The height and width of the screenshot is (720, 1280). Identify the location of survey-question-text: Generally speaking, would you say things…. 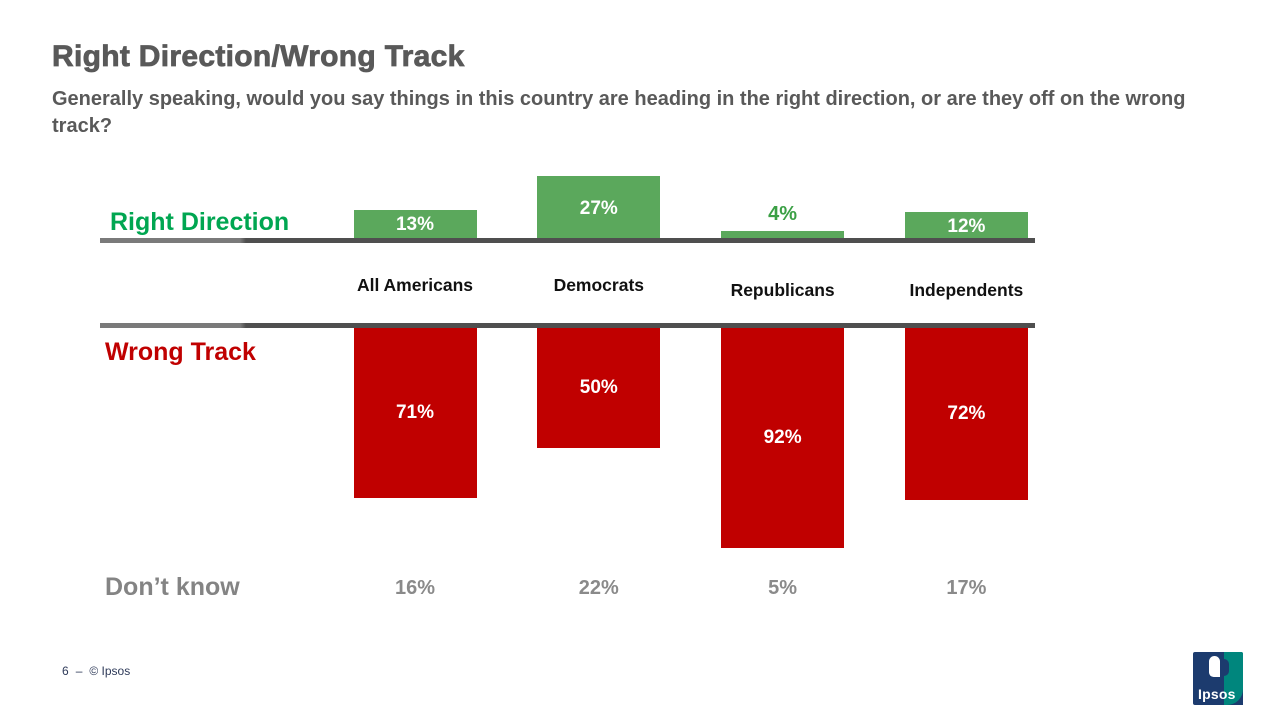
(619, 112).